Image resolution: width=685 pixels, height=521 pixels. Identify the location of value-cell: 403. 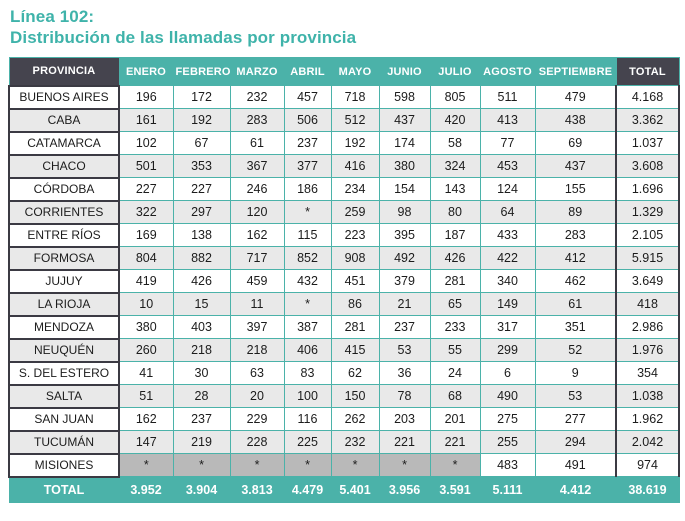
(201, 327).